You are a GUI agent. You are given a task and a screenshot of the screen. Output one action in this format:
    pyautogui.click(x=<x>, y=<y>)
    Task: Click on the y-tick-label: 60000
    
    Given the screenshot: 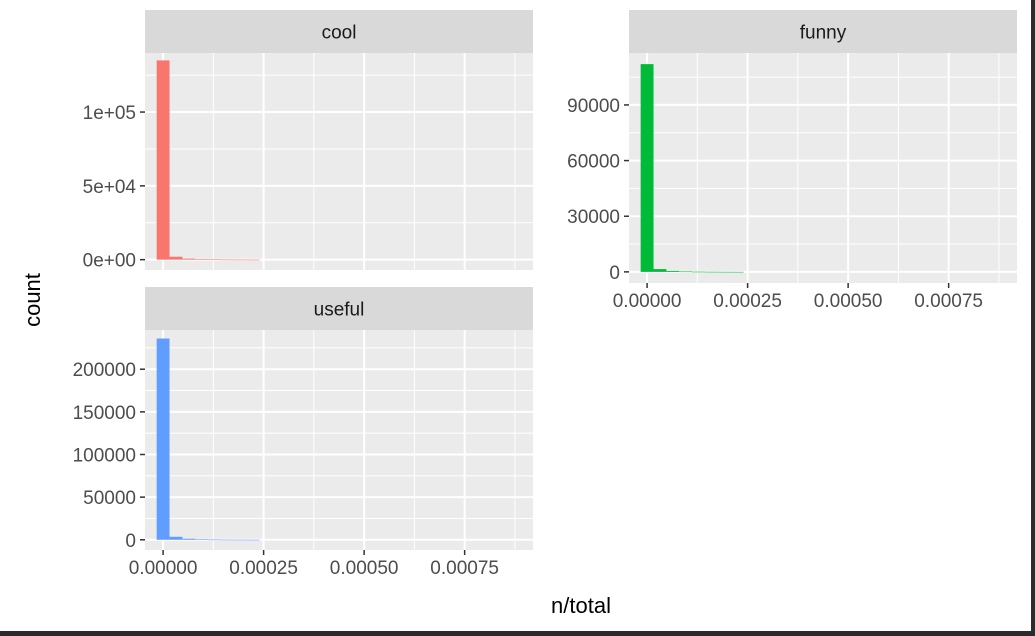 What is the action you would take?
    pyautogui.click(x=593, y=162)
    